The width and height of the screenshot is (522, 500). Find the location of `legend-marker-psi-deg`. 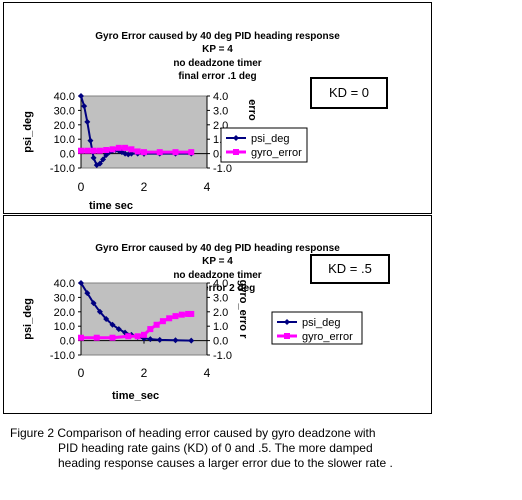

legend-marker-psi-deg is located at coordinates (287, 322).